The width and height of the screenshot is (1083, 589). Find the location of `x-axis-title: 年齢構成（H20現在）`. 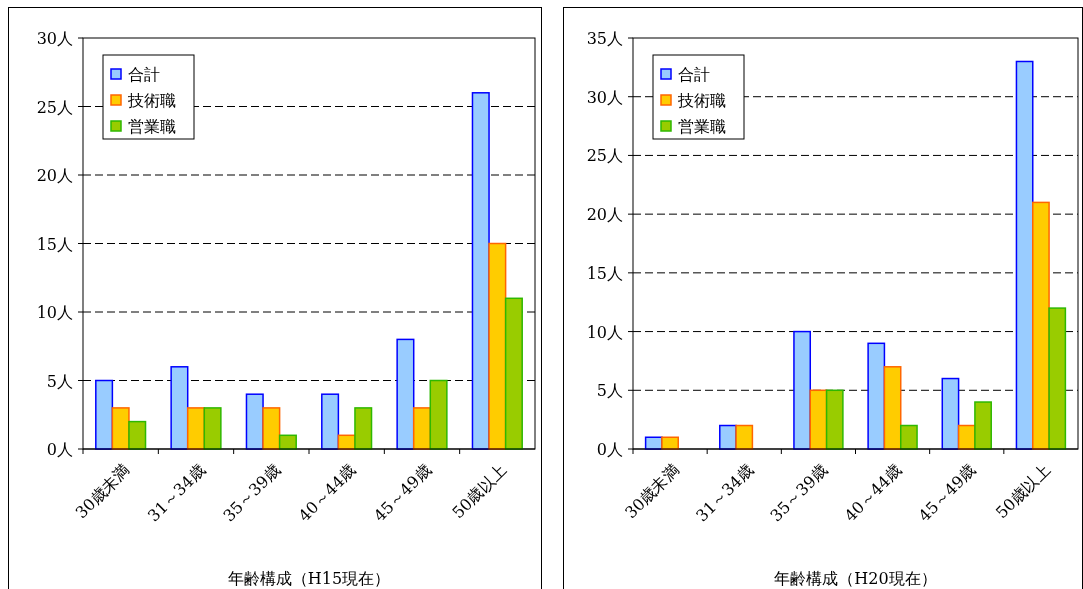

x-axis-title: 年齢構成（H20現在） is located at coordinates (855, 578).